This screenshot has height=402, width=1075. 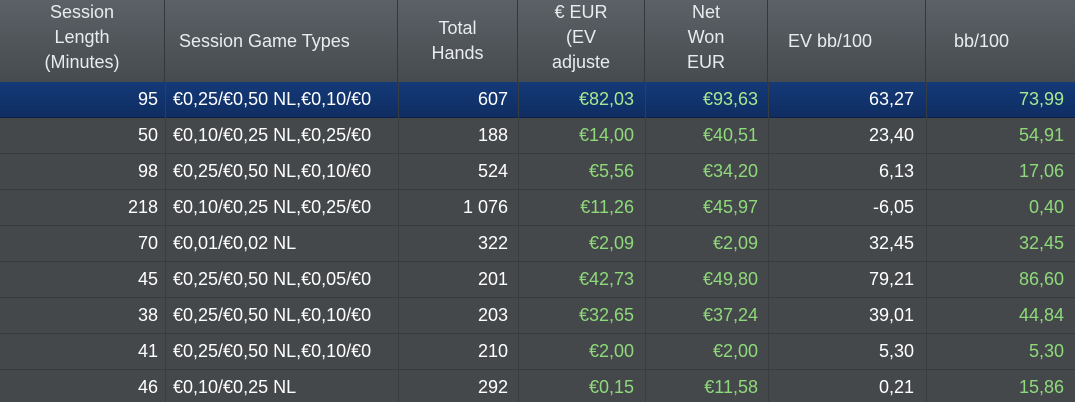 I want to click on cell-ev-eur: €2,09, so click(x=611, y=243).